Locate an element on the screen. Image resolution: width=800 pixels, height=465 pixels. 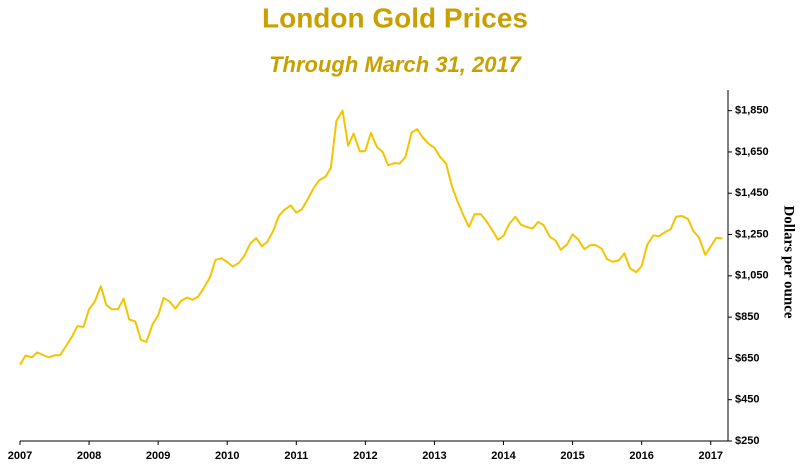
x-tick-label: 2013 is located at coordinates (434, 456).